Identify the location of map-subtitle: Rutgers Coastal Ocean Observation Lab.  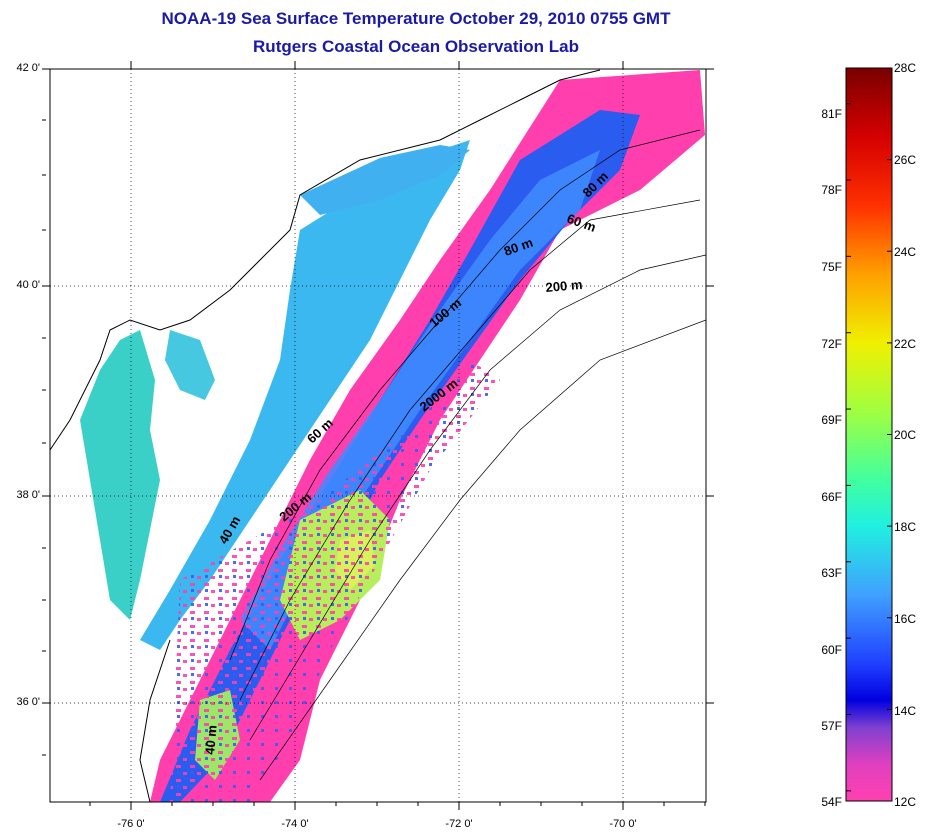
(416, 46).